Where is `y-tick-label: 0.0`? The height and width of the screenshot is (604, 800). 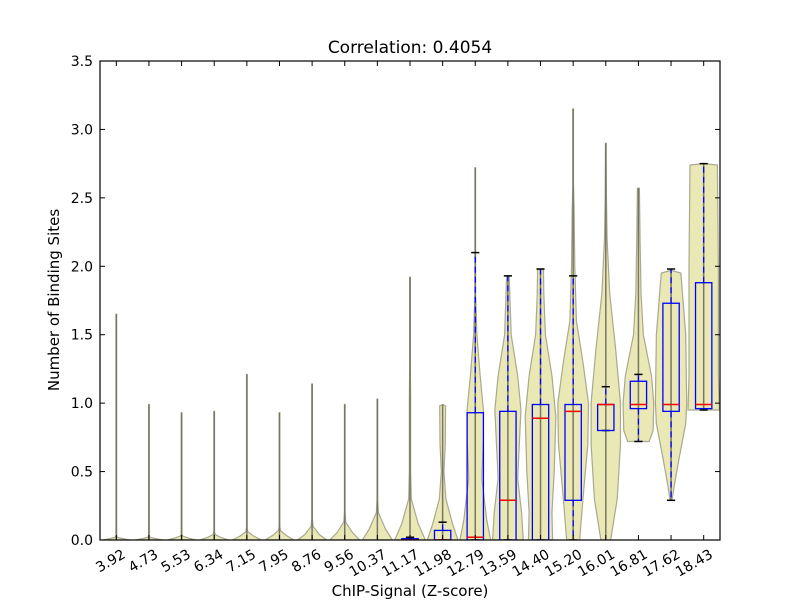 y-tick-label: 0.0 is located at coordinates (82, 541).